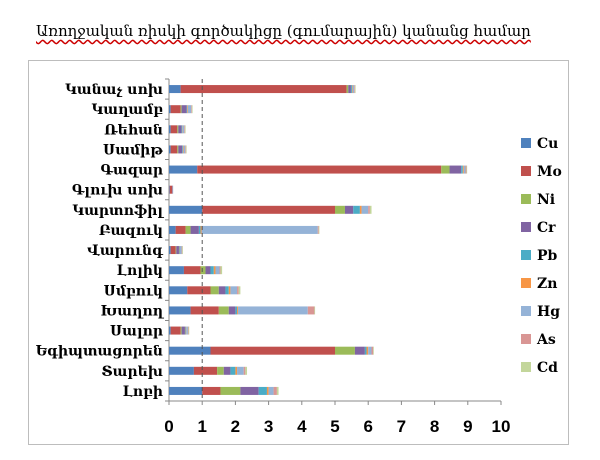 Image resolution: width=600 pixels, height=460 pixels. Describe the element at coordinates (131, 171) in the screenshot. I see `y-tick-label: Գազար` at that location.